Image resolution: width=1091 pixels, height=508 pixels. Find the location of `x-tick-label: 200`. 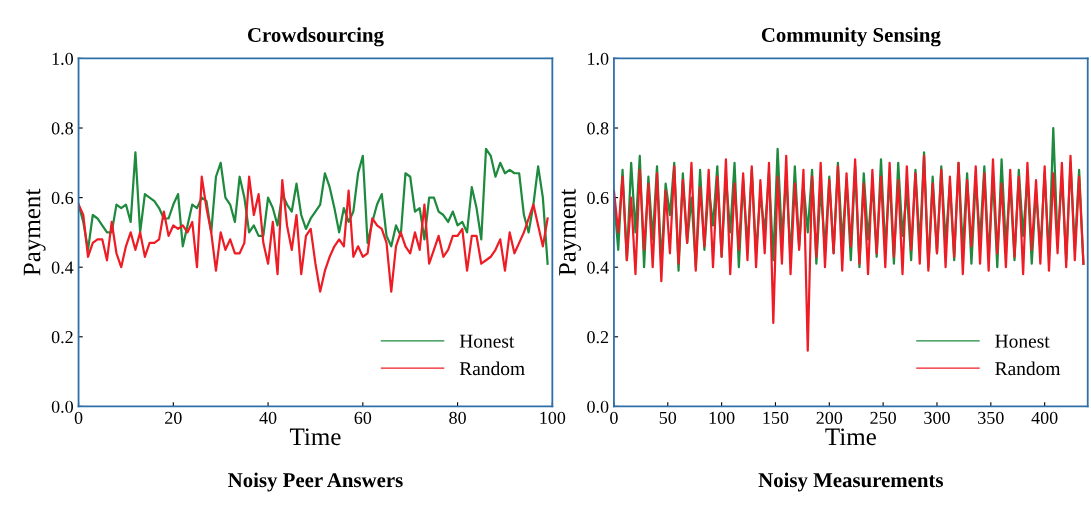

x-tick-label: 200 is located at coordinates (829, 417).